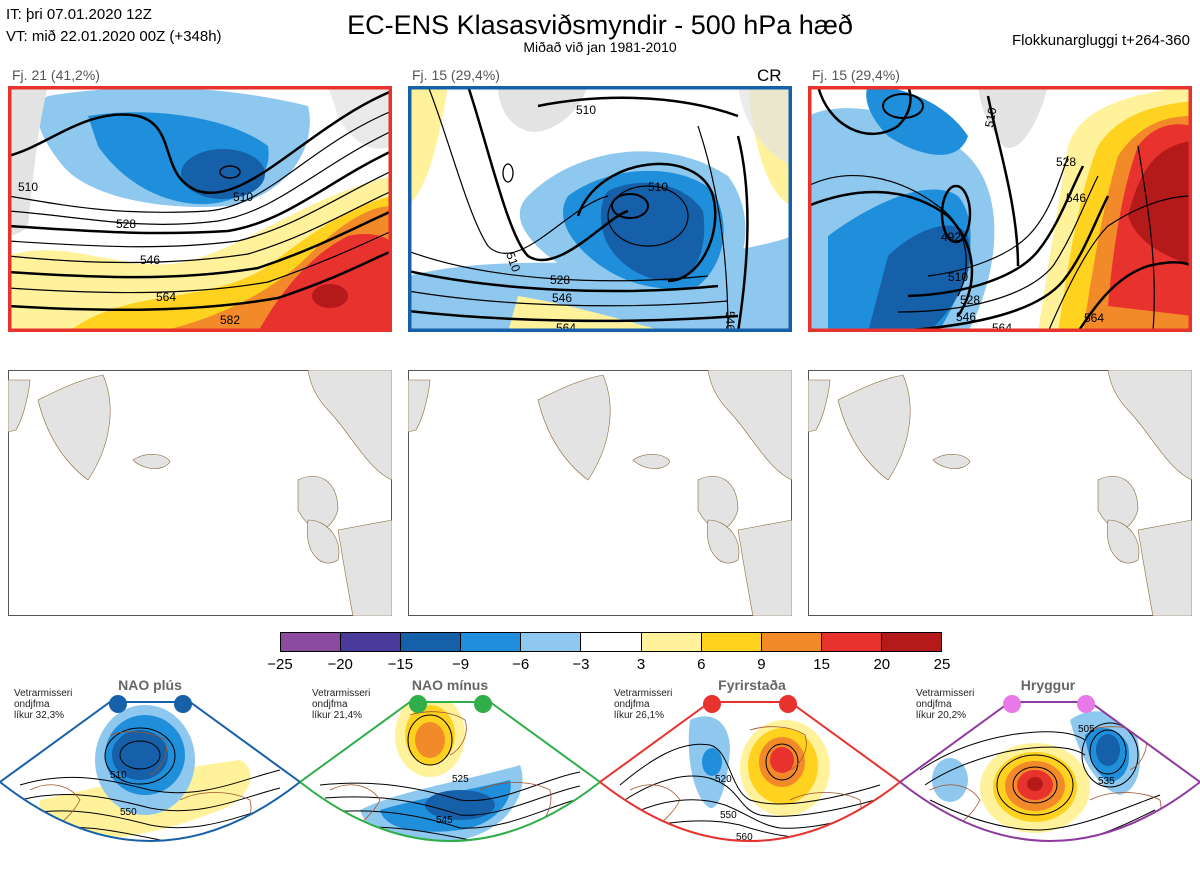  I want to click on regime-4-map: 505 535 560, so click(1050, 768).